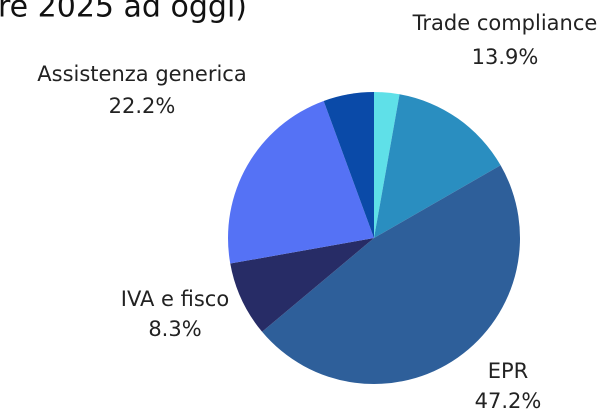  Describe the element at coordinates (508, 400) in the screenshot. I see `slice-value-label: 47.2%` at that location.